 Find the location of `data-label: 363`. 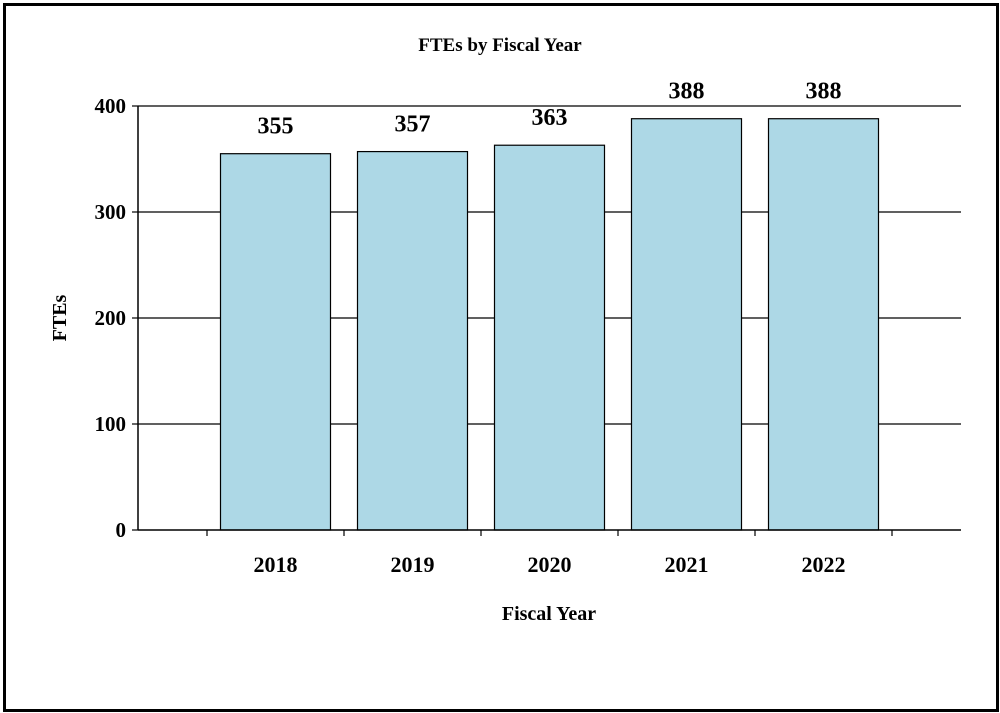

data-label: 363 is located at coordinates (550, 118).